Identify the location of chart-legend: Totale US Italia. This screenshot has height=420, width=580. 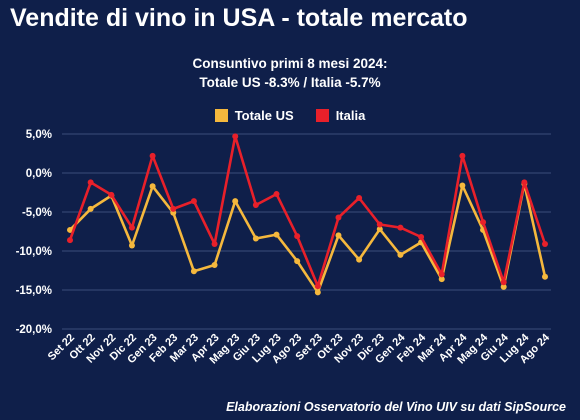
(290, 115).